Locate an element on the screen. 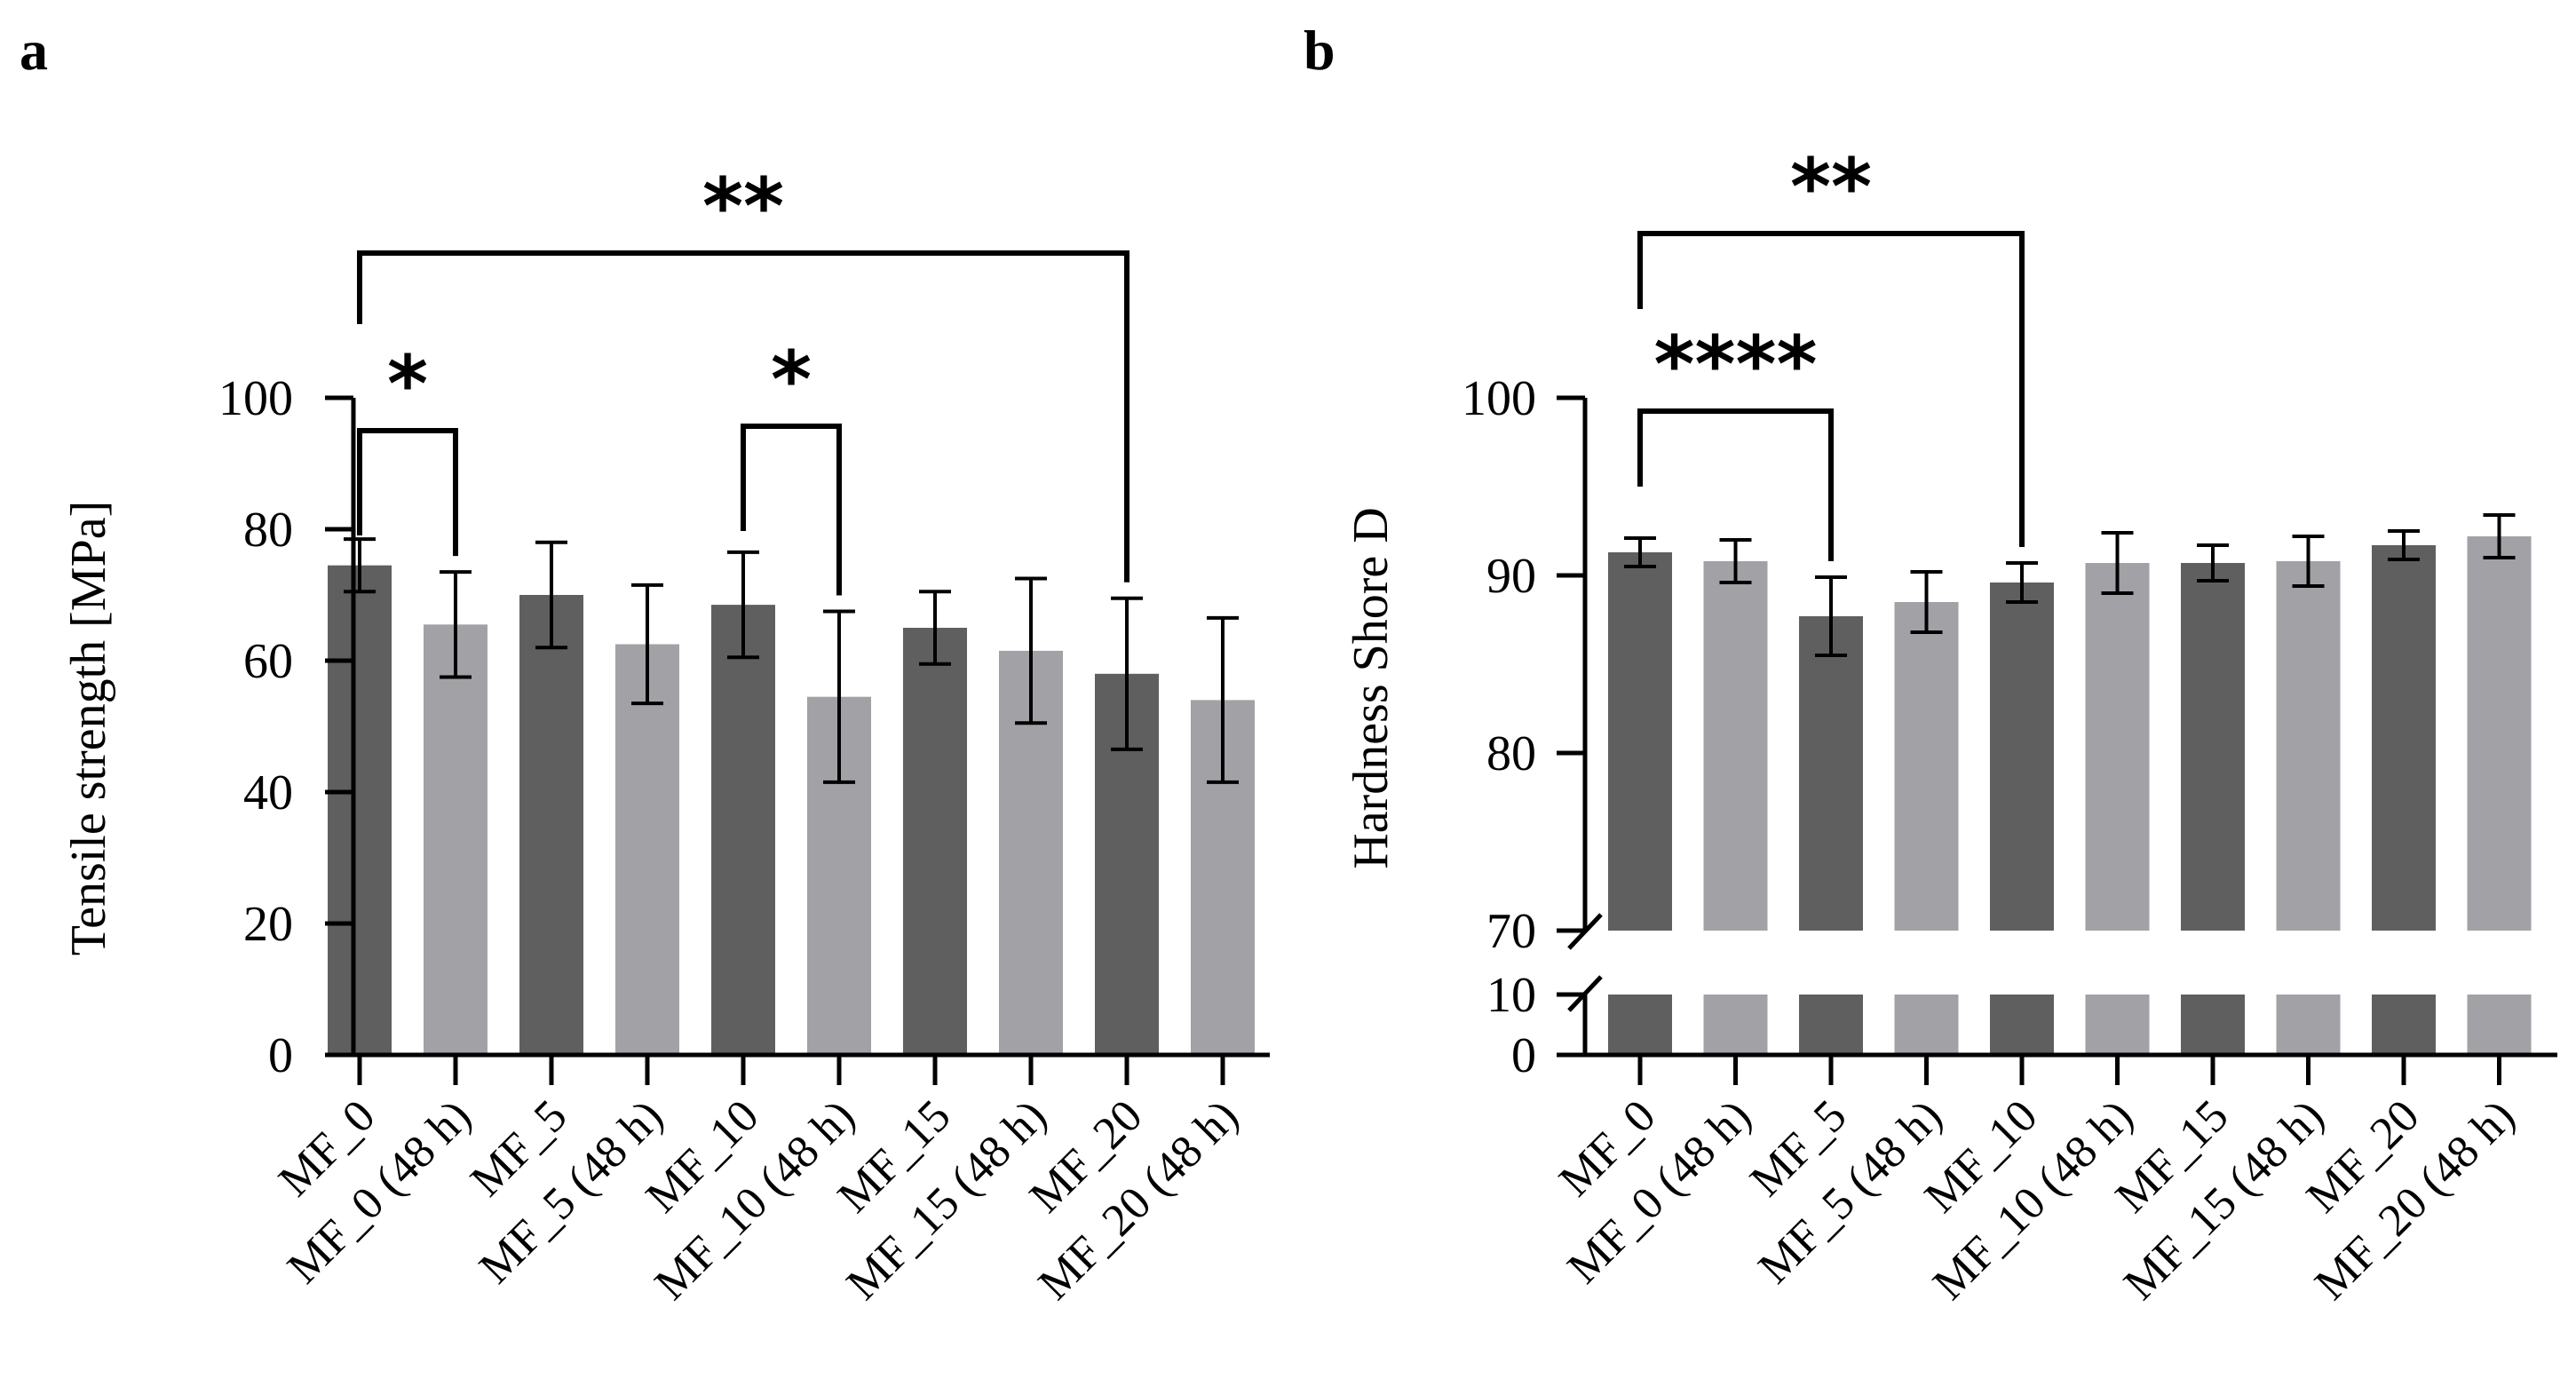  y-tick-label-b-4: 90 is located at coordinates (1511, 576).